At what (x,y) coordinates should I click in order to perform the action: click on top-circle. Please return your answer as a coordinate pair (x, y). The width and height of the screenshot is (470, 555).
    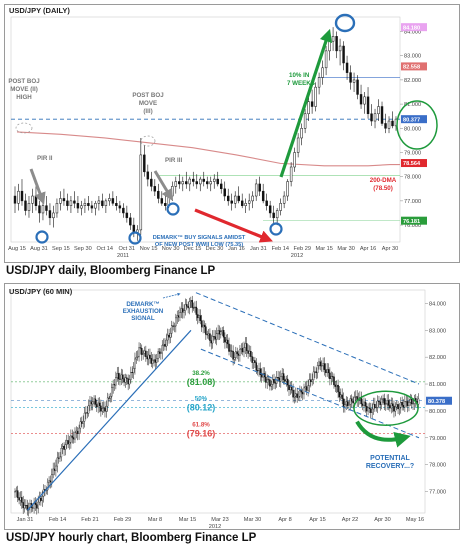
    Looking at the image, I should click on (345, 23).